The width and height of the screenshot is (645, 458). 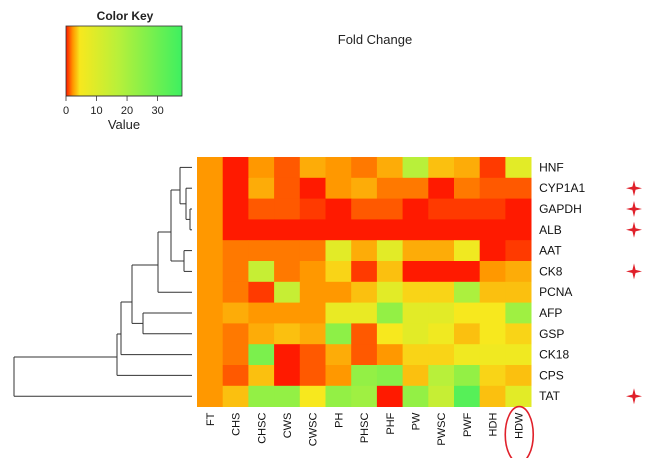 I want to click on heatmap-cell-gapdh-pwsc, so click(x=441, y=209).